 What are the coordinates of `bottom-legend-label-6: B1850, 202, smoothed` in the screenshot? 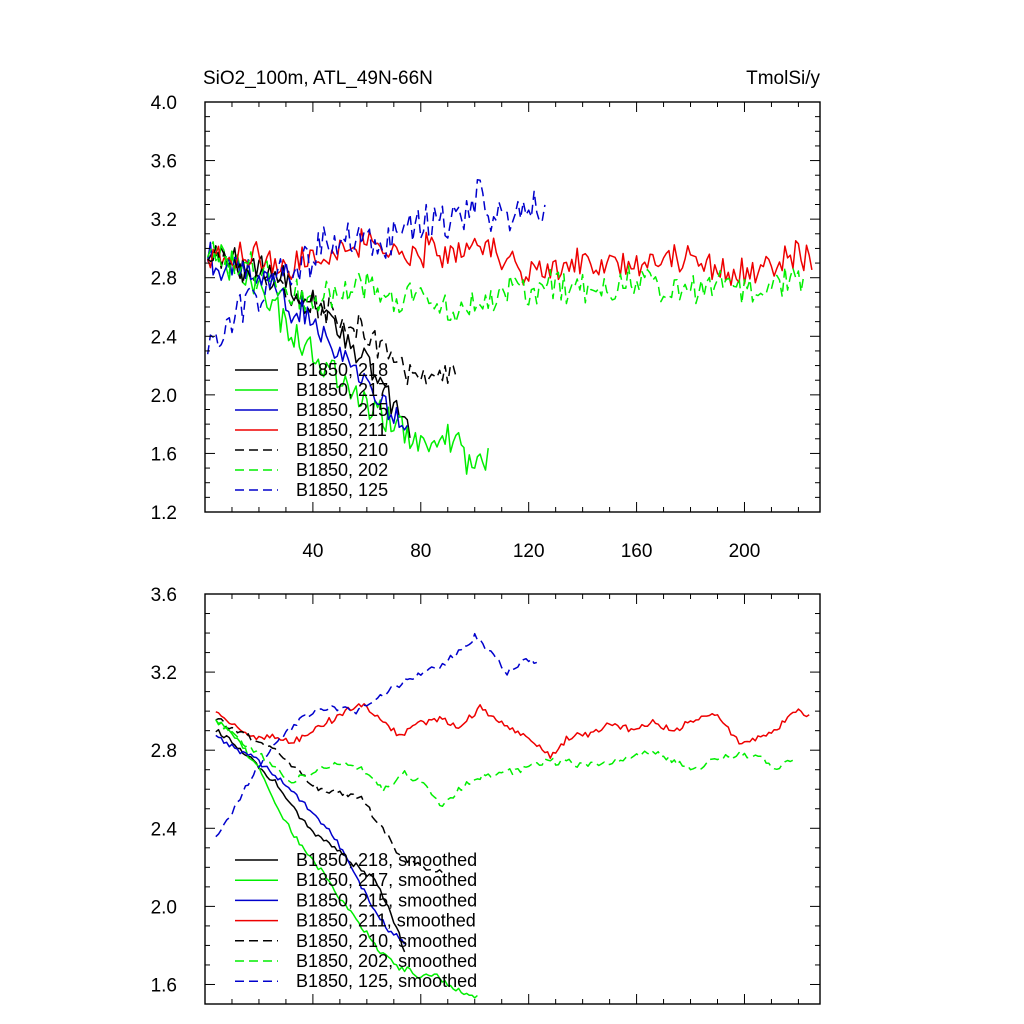 It's located at (386, 961).